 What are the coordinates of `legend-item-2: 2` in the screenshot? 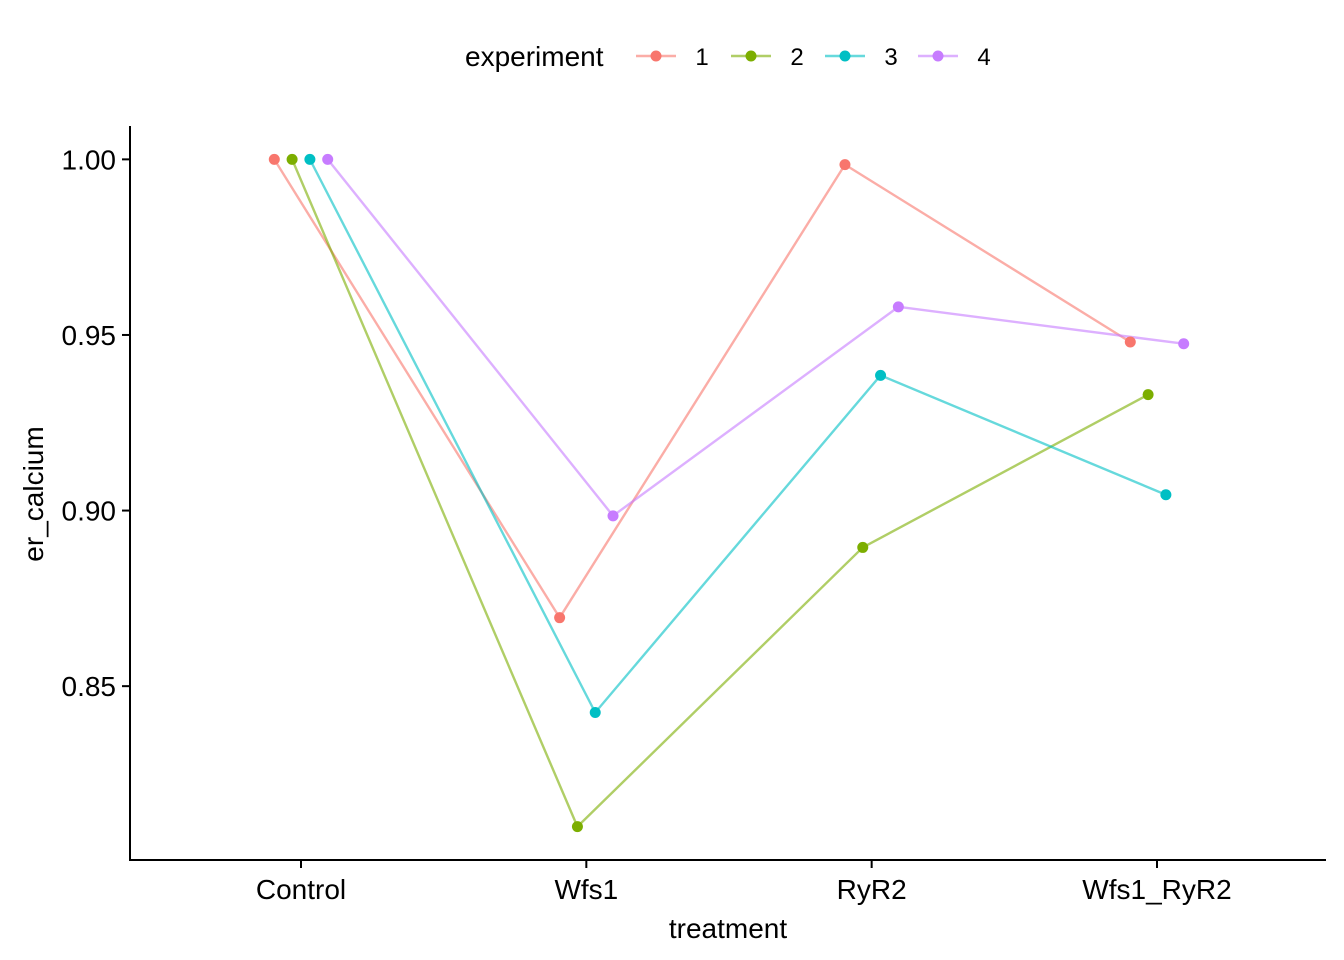 It's located at (767, 57).